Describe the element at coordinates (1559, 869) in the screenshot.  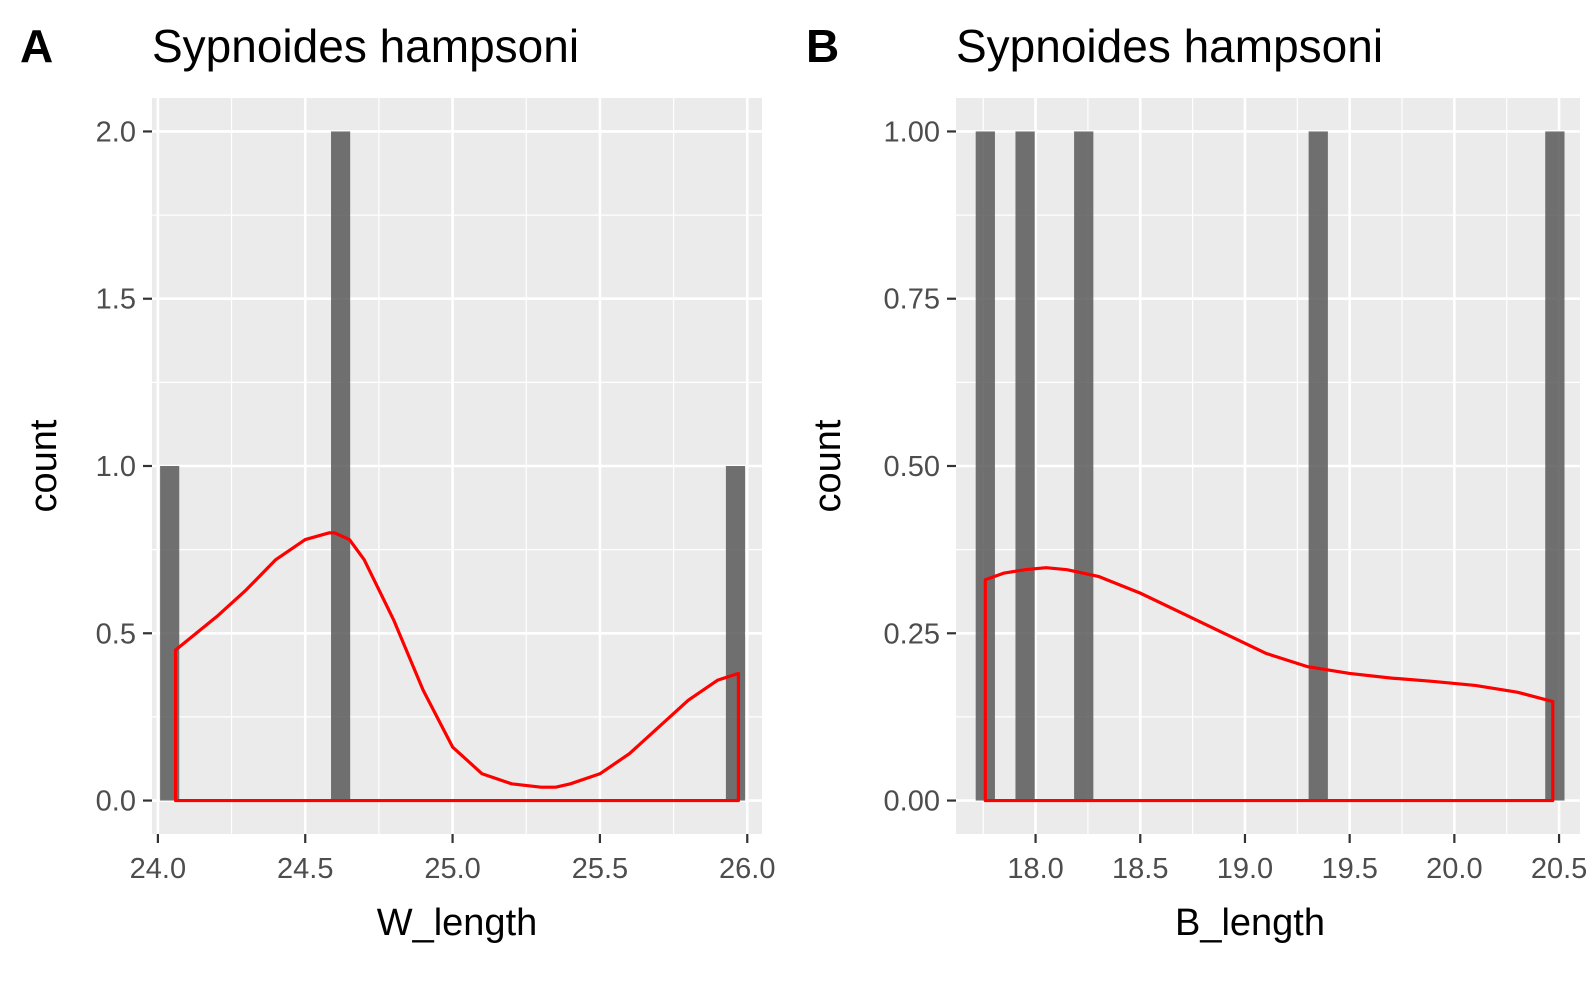
I see `x-tick-label: 20.5` at that location.